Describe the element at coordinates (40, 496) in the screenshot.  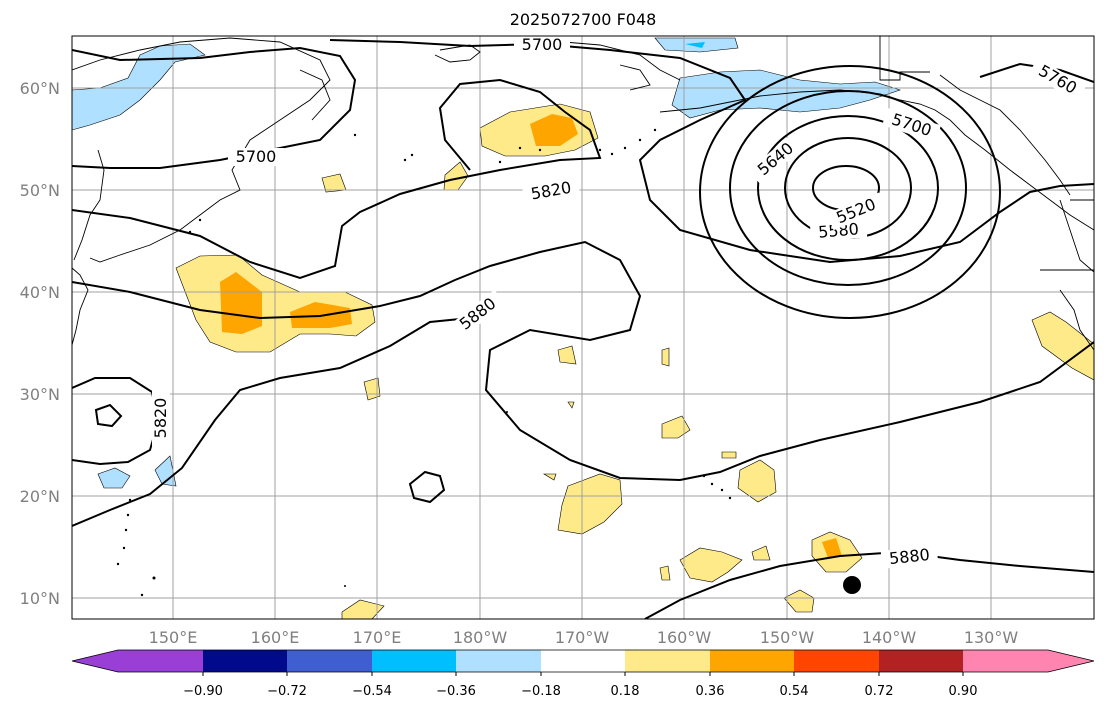
I see `lat-label-20n: 20°N` at that location.